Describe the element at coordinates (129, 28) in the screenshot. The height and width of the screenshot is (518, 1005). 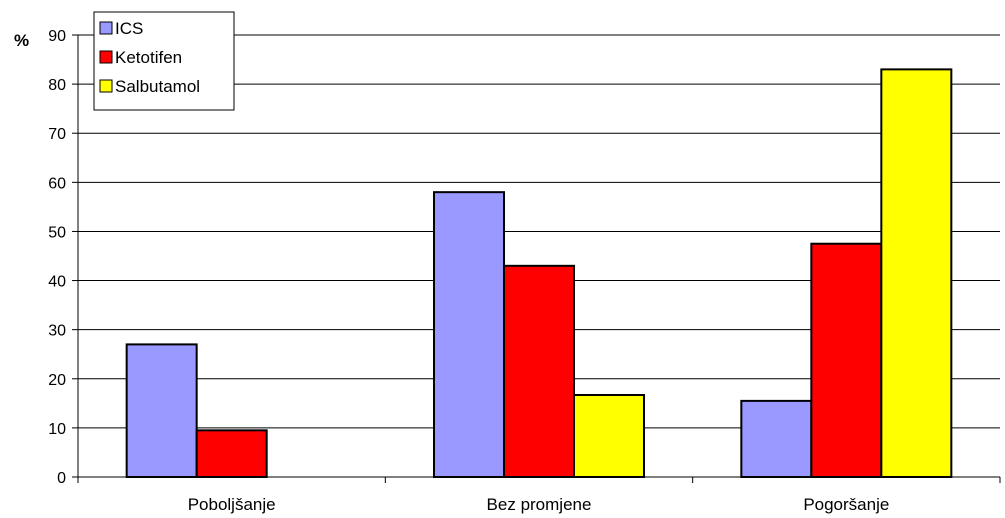
I see `legend-label-ics: ICS` at that location.